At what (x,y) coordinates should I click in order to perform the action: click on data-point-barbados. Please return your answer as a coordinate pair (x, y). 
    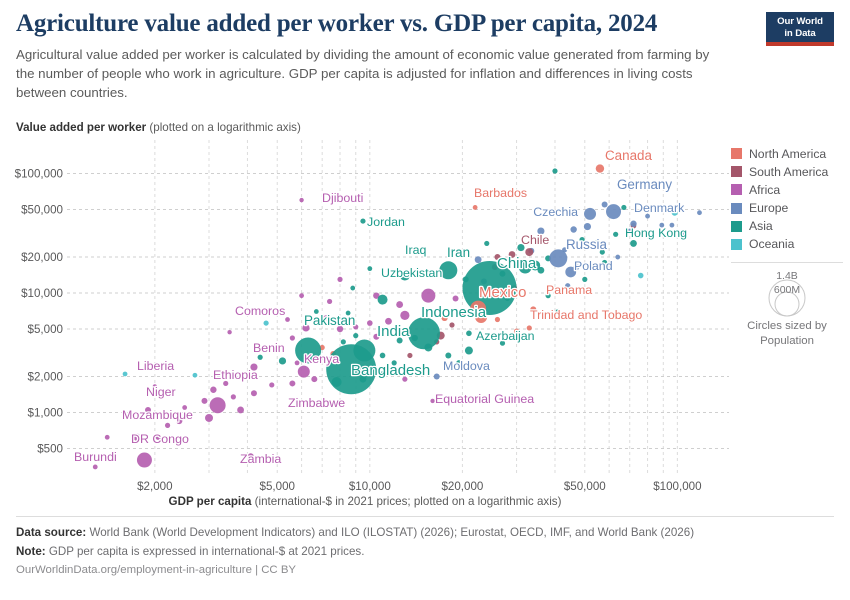
    Looking at the image, I should click on (475, 207).